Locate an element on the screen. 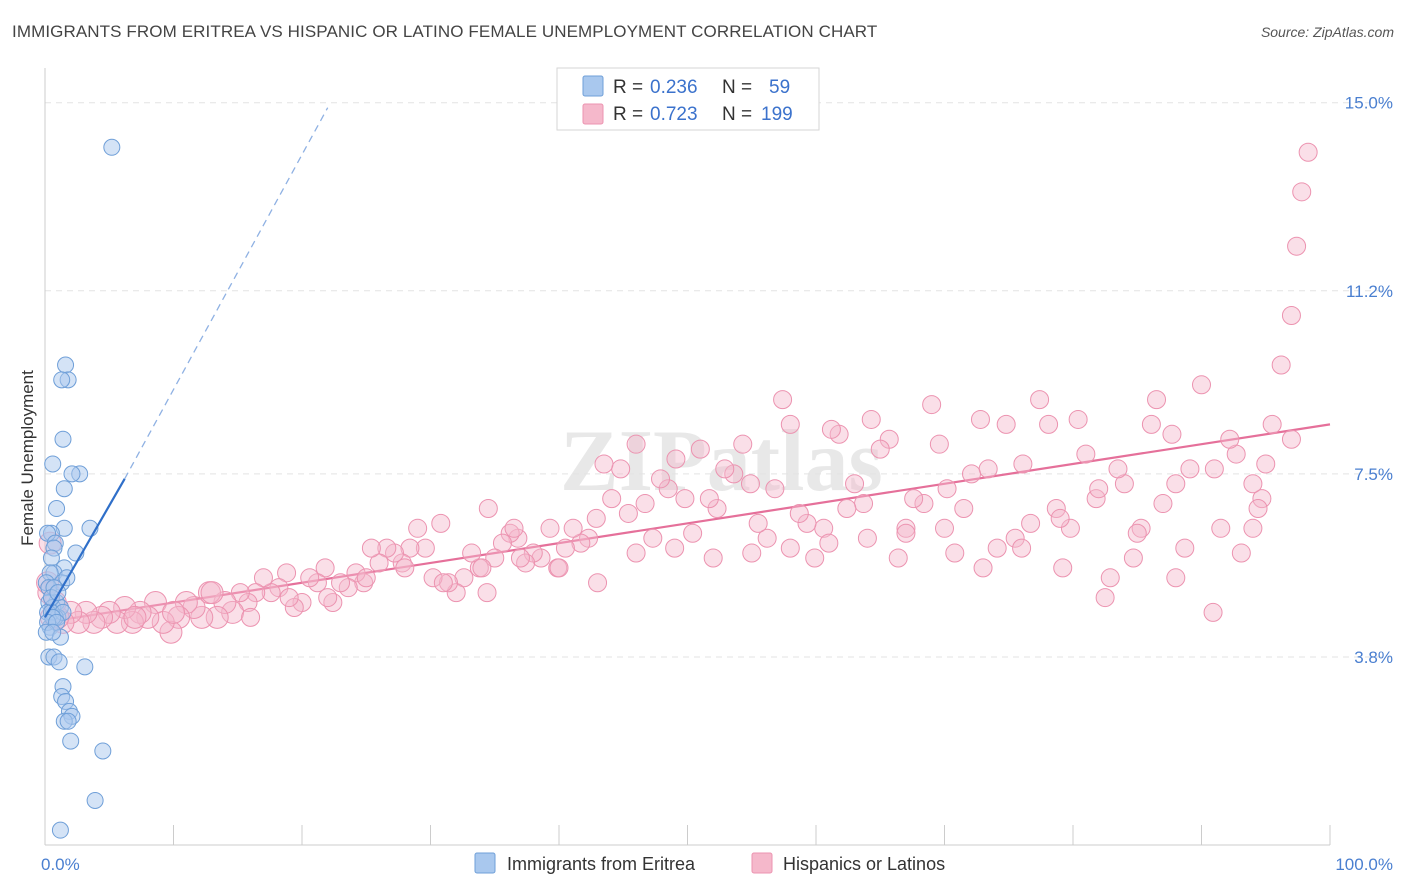  trend-line-eritrea-extrapolated is located at coordinates (226, 293).